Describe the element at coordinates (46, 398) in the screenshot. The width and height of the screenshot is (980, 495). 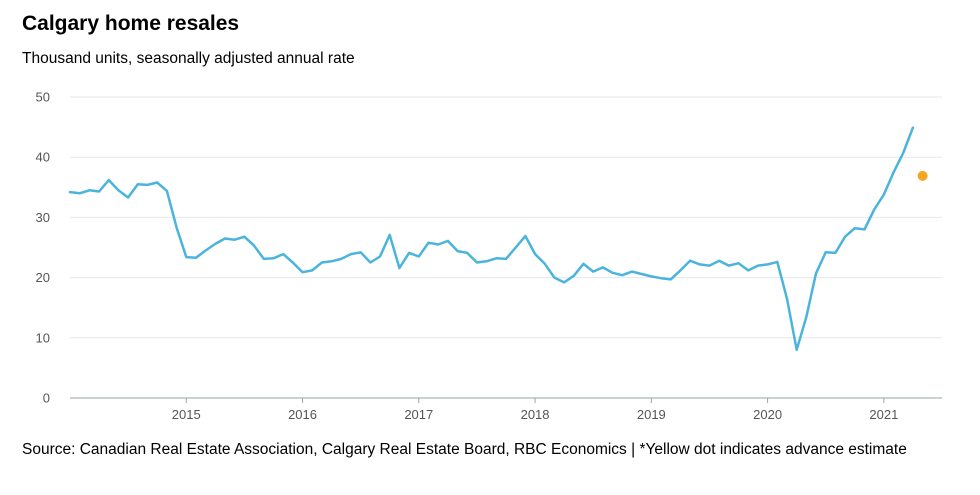
I see `y-tick-label: 0` at that location.